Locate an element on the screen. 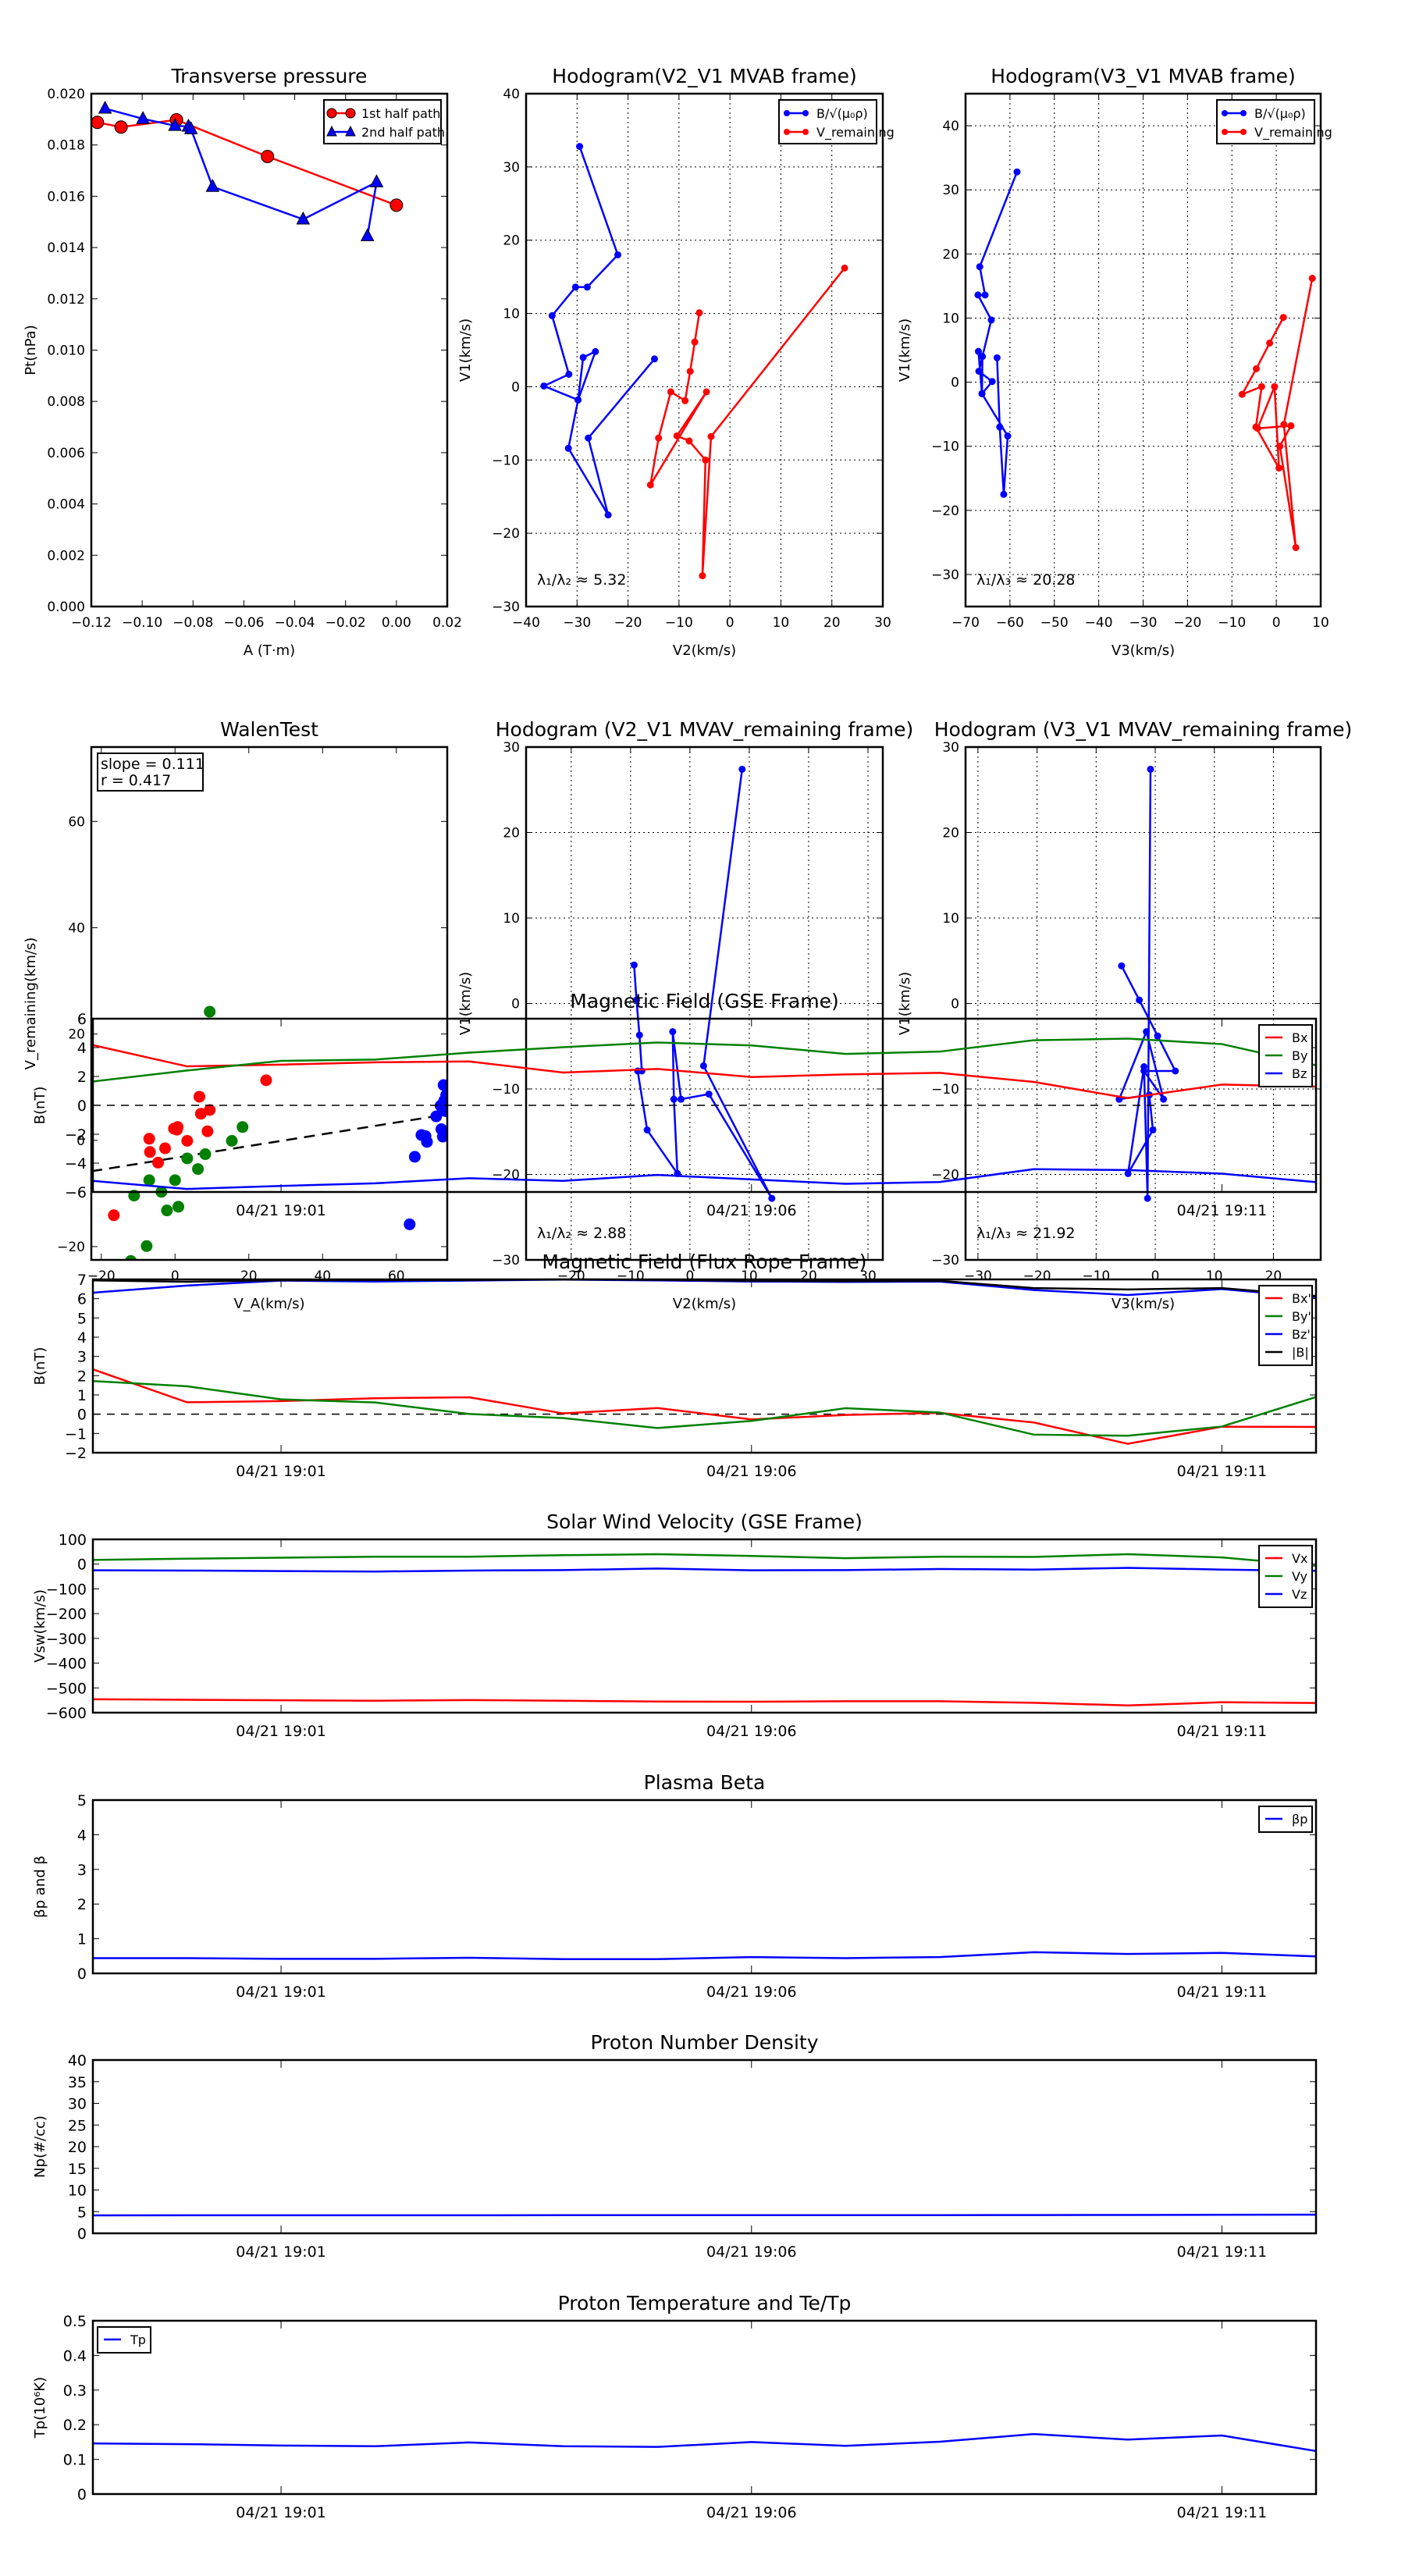  y-tick-label: 3 is located at coordinates (82, 1357).